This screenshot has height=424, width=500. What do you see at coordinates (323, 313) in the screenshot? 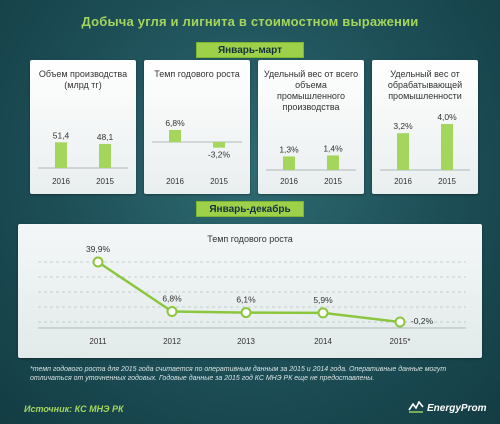
I see `data-point-2014` at bounding box center [323, 313].